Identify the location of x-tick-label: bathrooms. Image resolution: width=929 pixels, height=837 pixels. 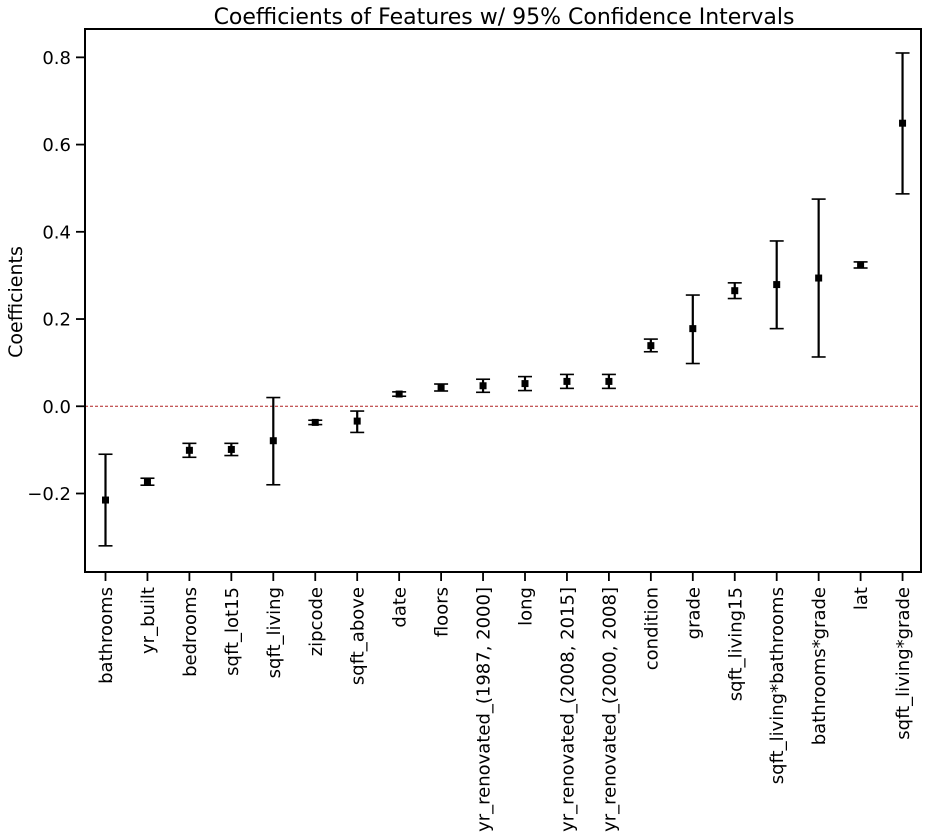
(106, 635).